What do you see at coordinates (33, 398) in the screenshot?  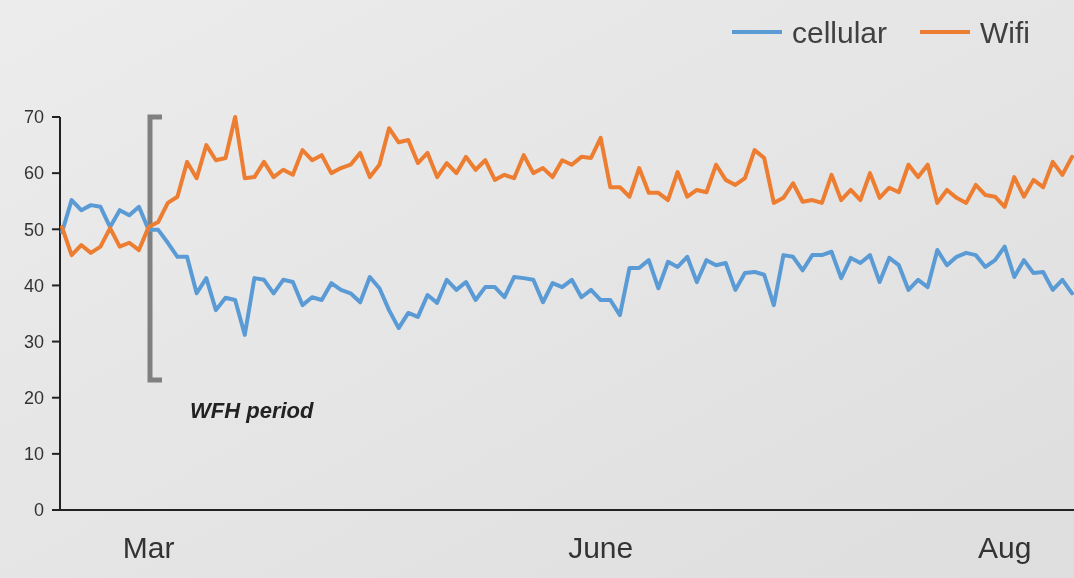 I see `y-tick-label: 20` at bounding box center [33, 398].